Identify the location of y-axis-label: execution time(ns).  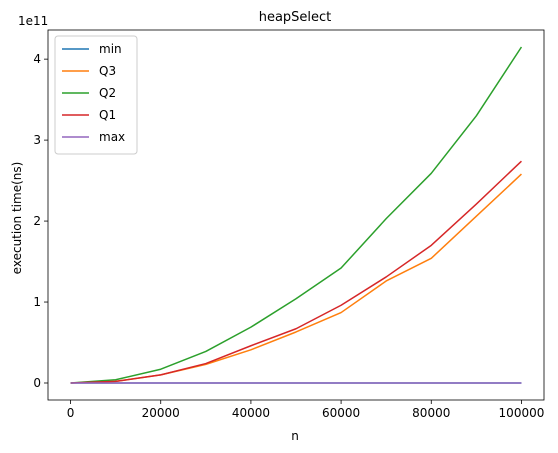
(17, 218).